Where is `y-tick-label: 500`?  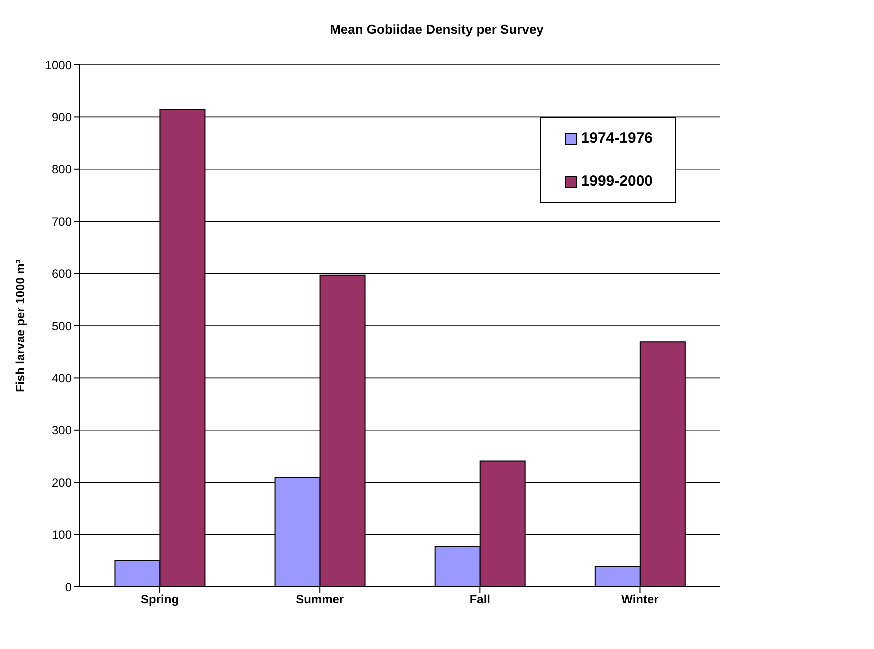 y-tick-label: 500 is located at coordinates (62, 326).